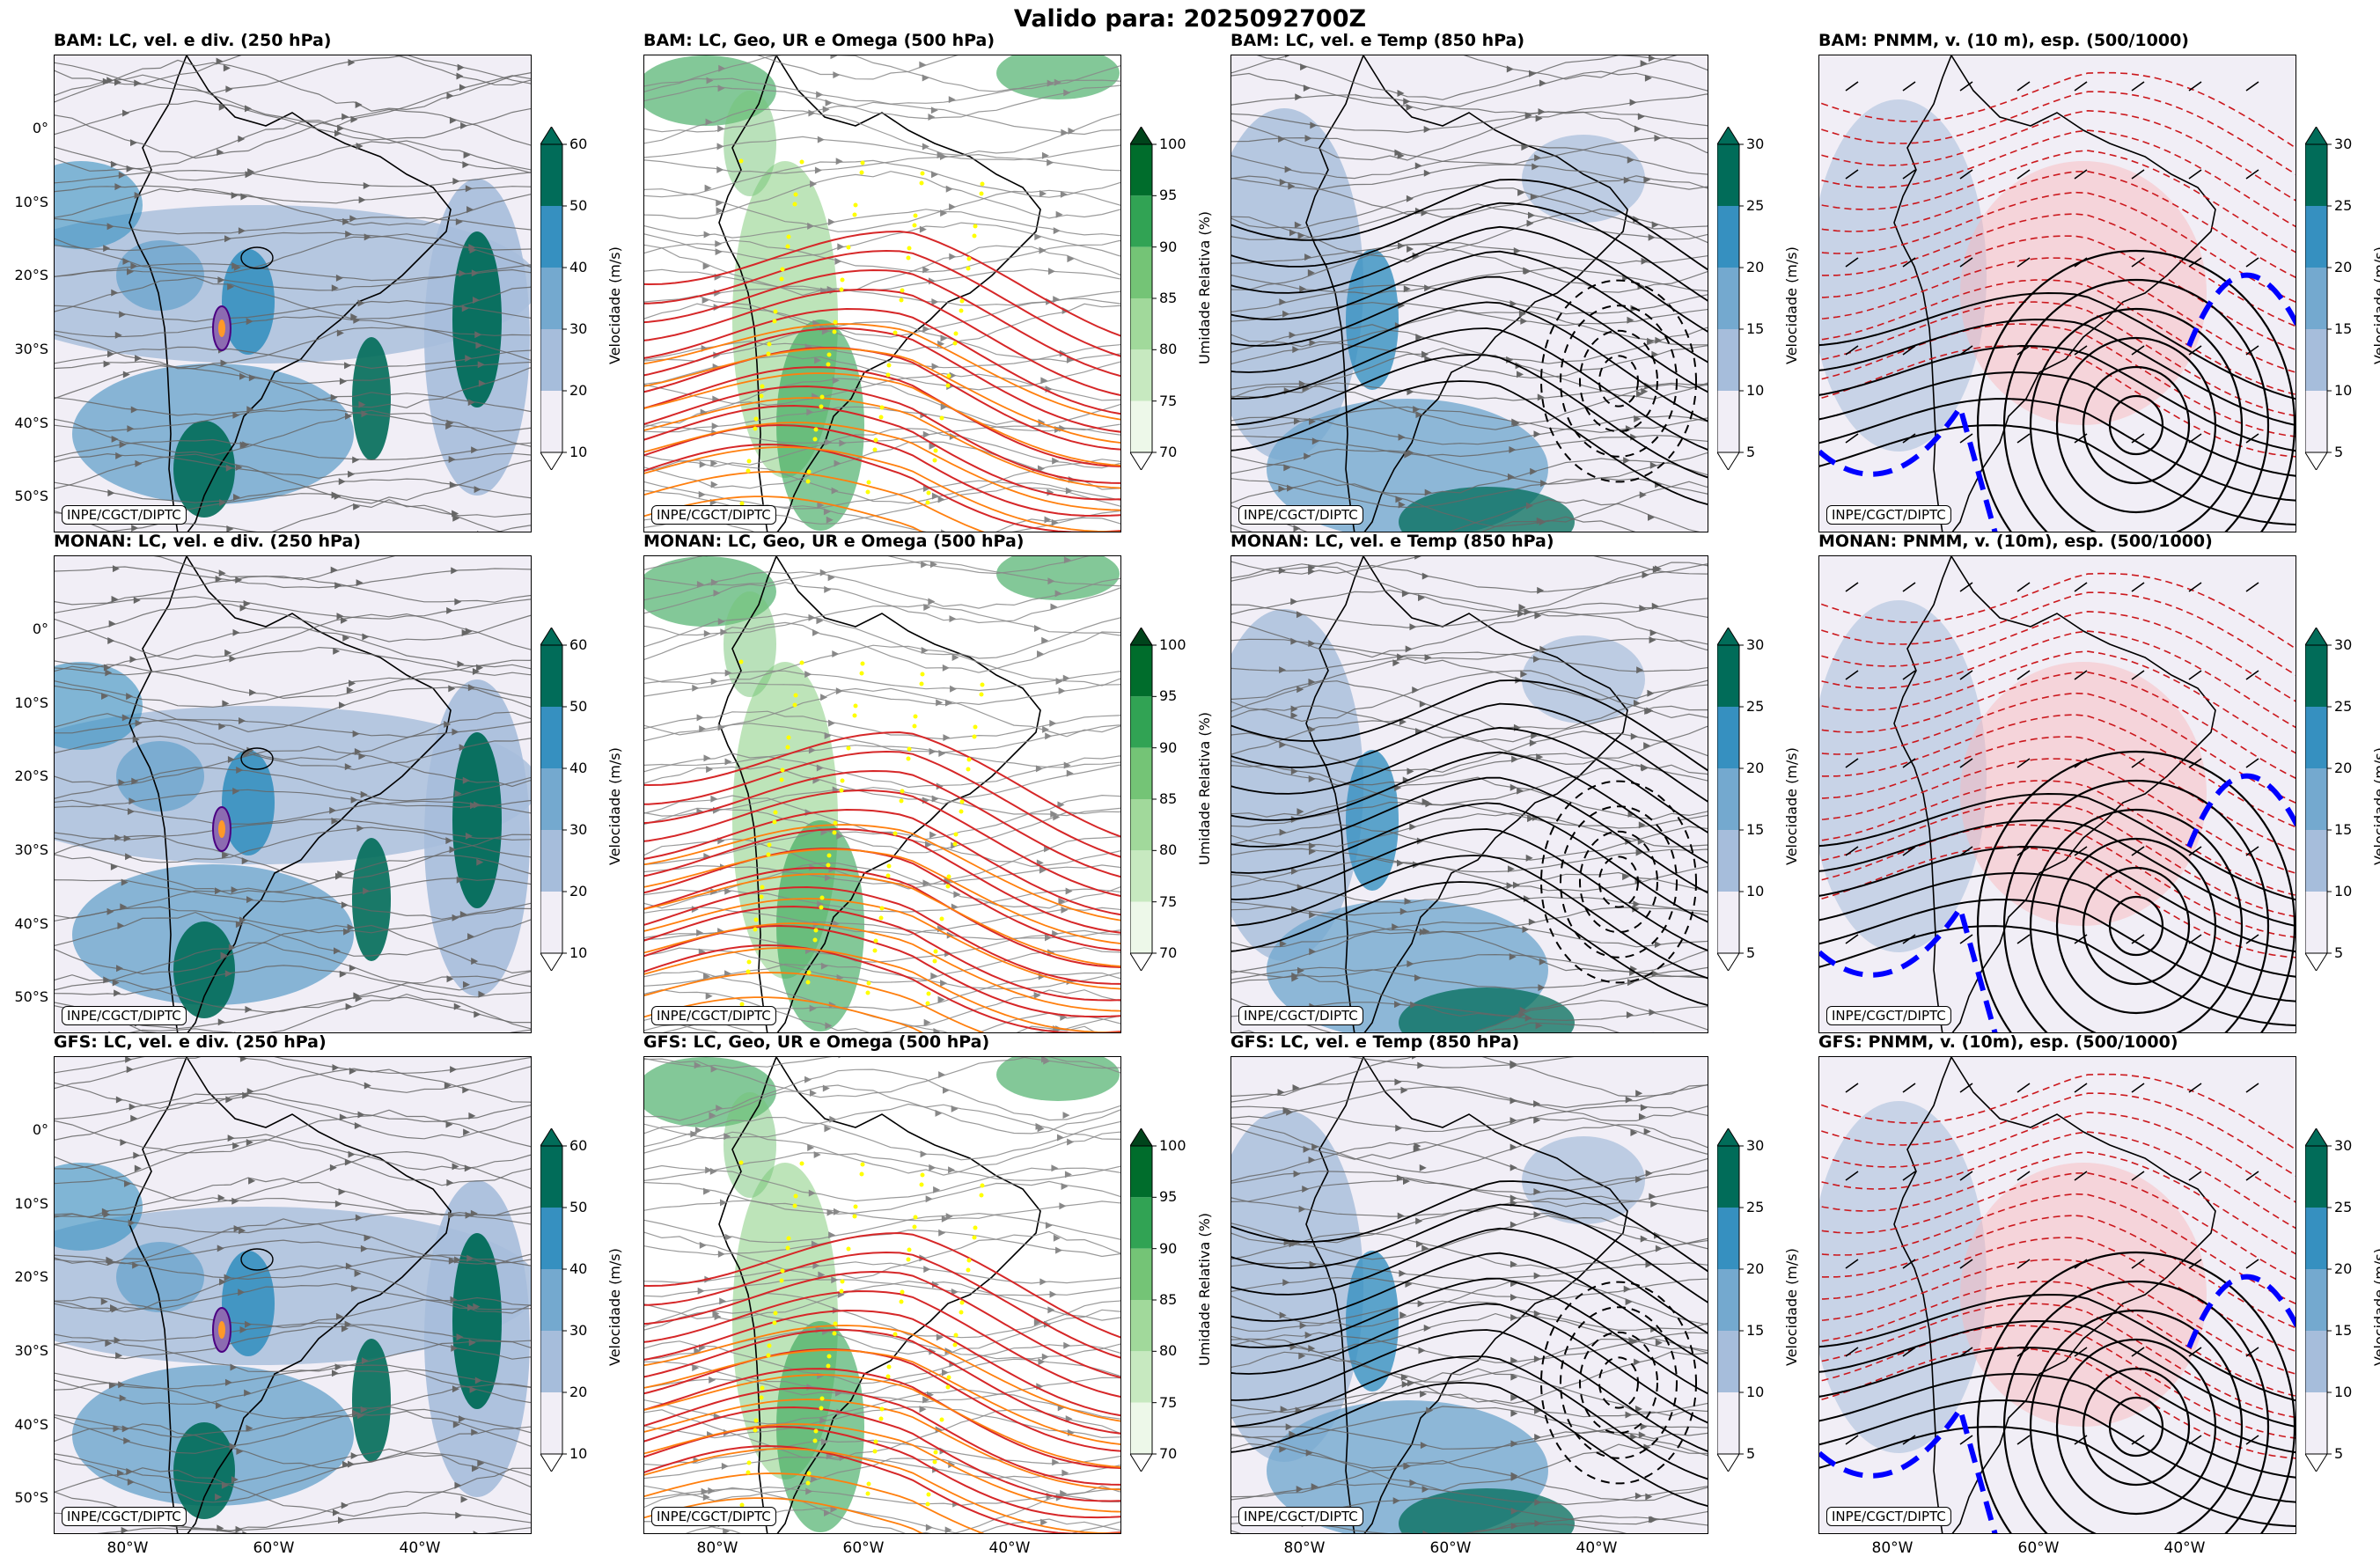 Image resolution: width=2380 pixels, height=1564 pixels. I want to click on panel-title: BAM: LC, vel. e div. (250 hPa), so click(193, 40).